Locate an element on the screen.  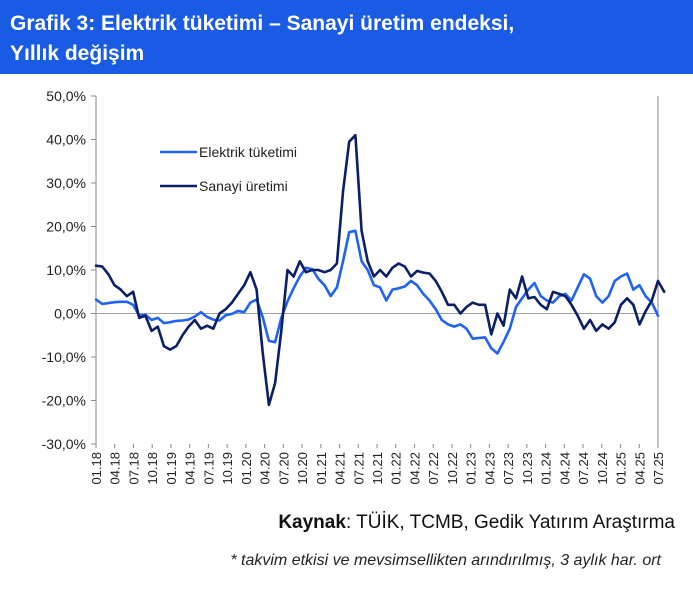
x-tick-label: 01.20 is located at coordinates (246, 468).